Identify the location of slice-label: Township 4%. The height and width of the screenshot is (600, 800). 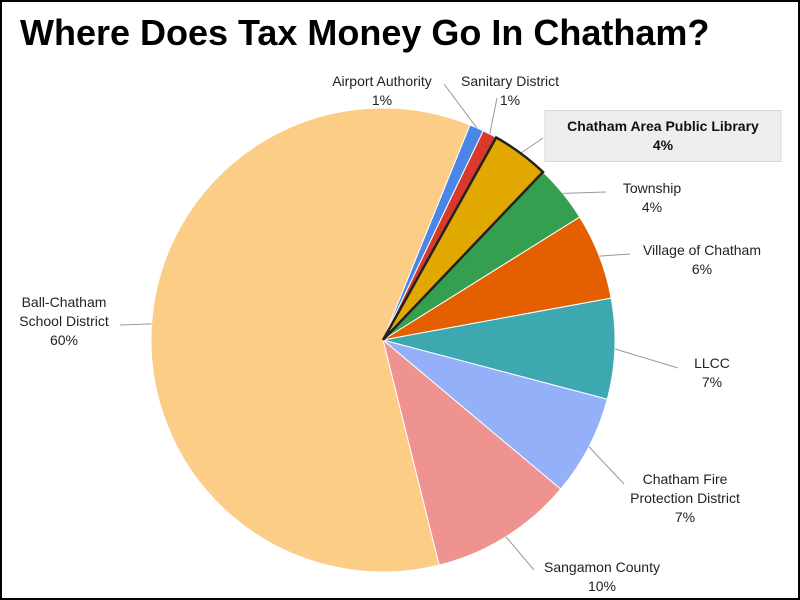
(652, 198).